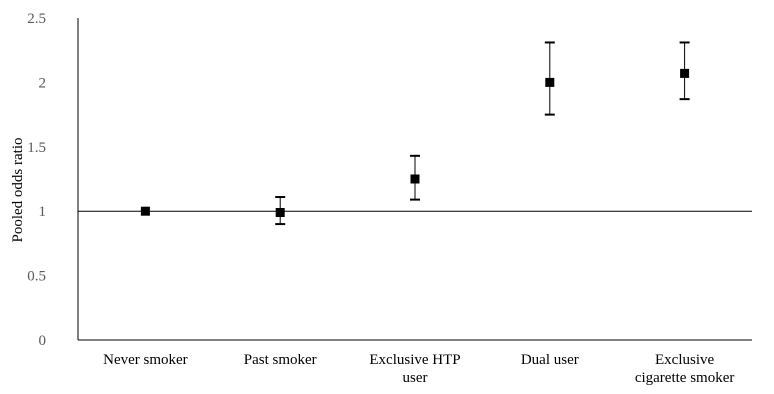 This screenshot has width=774, height=394. What do you see at coordinates (685, 369) in the screenshot?
I see `x-category-label: Exclusive cigarette smoker` at bounding box center [685, 369].